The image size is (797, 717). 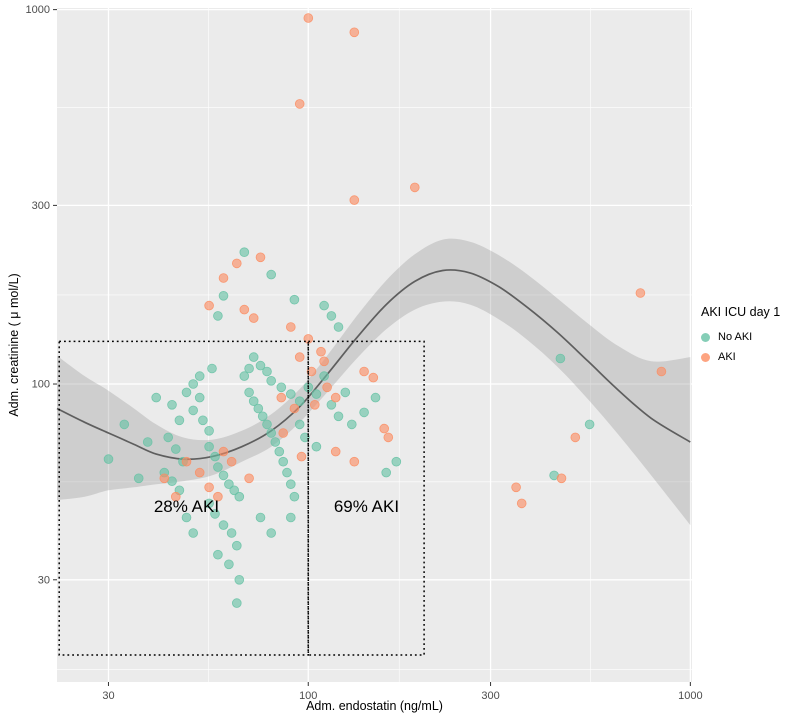 I want to click on legend-item-aki: AKI, so click(x=740, y=357).